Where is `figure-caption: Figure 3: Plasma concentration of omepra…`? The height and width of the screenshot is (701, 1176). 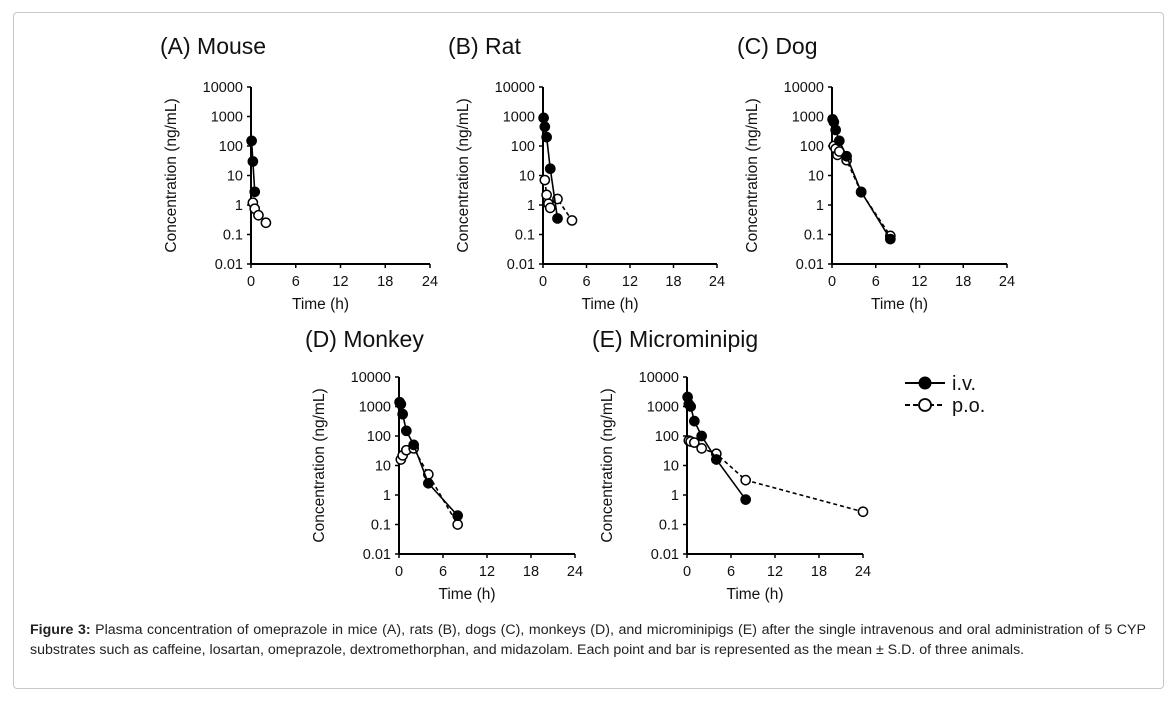
figure-caption: Figure 3: Plasma concentration of omepra… is located at coordinates (588, 640).